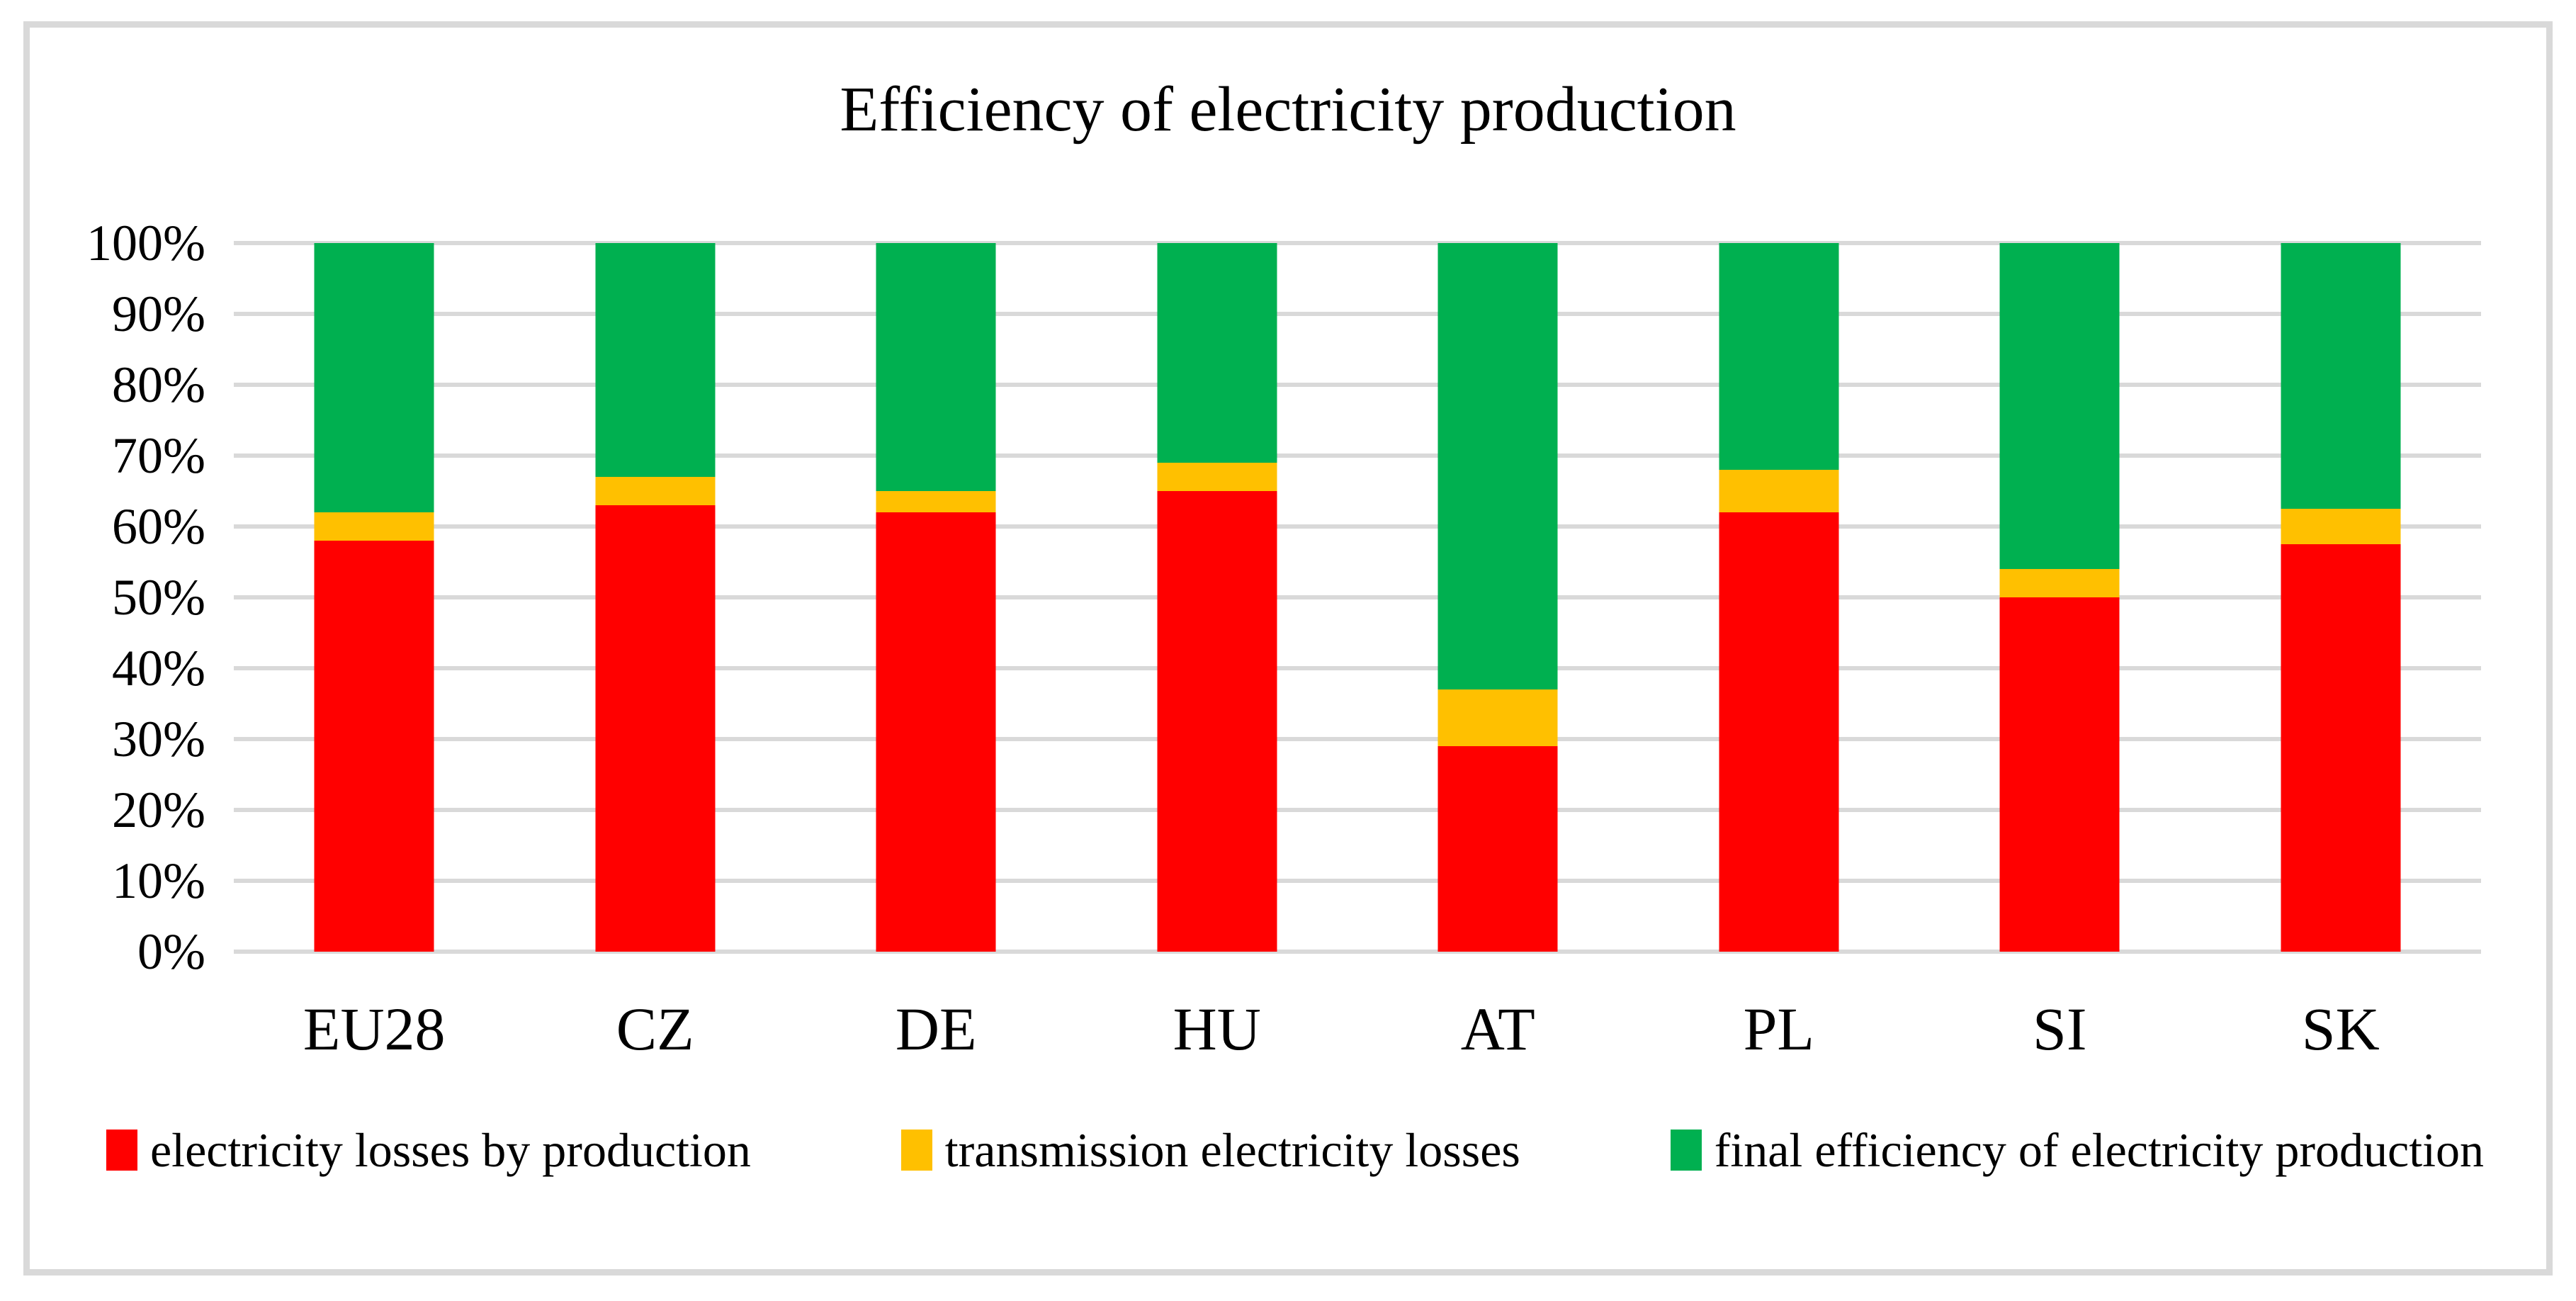 The width and height of the screenshot is (2576, 1301). Describe the element at coordinates (655, 1029) in the screenshot. I see `x-axis-category-label: CZ` at that location.